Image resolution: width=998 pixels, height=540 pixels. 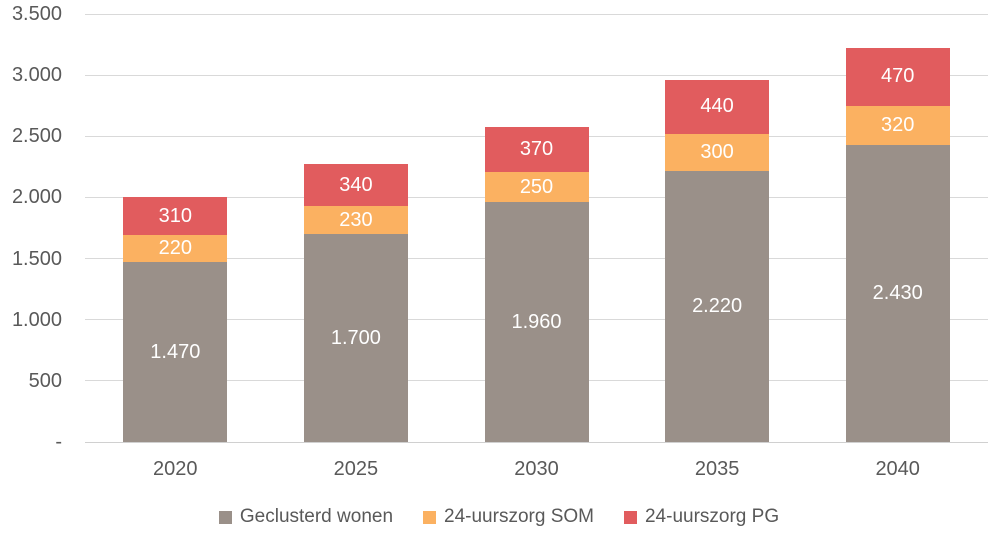 I want to click on y-tick-label: 2.000, so click(x=36, y=197).